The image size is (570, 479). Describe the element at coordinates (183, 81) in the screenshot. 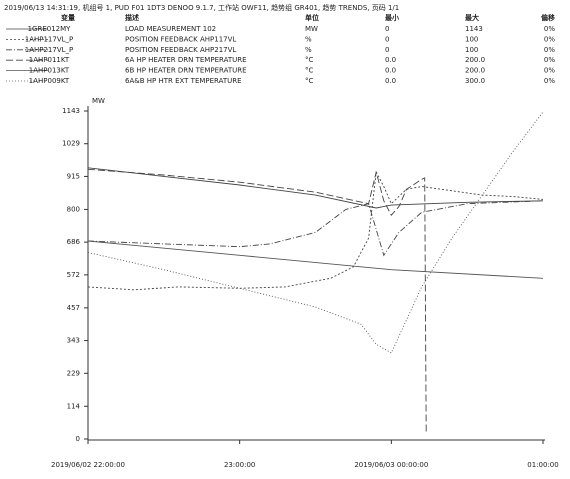

I see `legend-description: 6A&B HP HTR EXT TEMPERATURE` at that location.